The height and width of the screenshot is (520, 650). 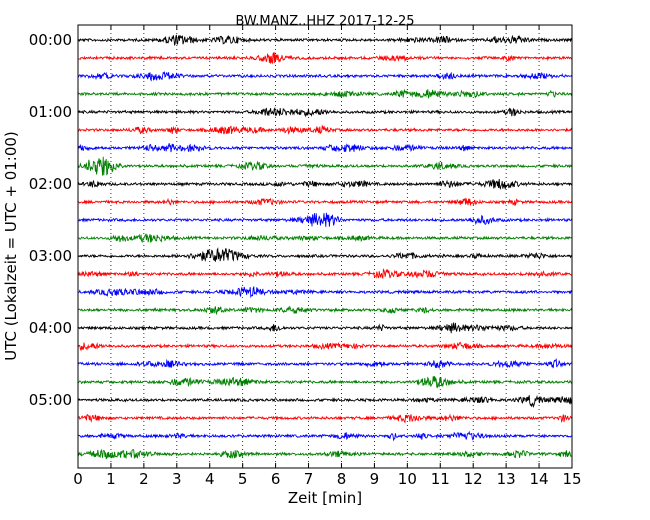 What do you see at coordinates (50, 112) in the screenshot?
I see `y-tick-label-1: 01:00` at bounding box center [50, 112].